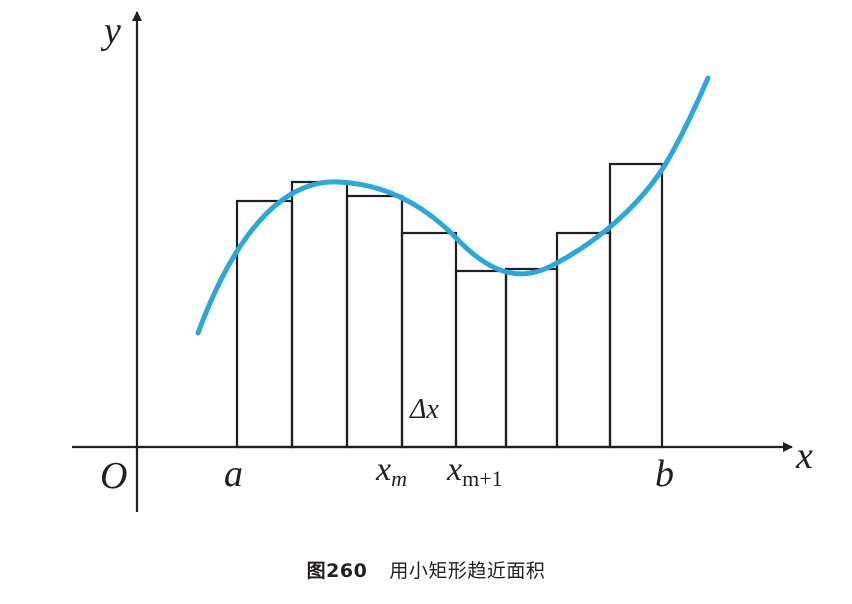 Image resolution: width=852 pixels, height=604 pixels. I want to click on figure-title: 用小矩形趋近面积, so click(467, 571).